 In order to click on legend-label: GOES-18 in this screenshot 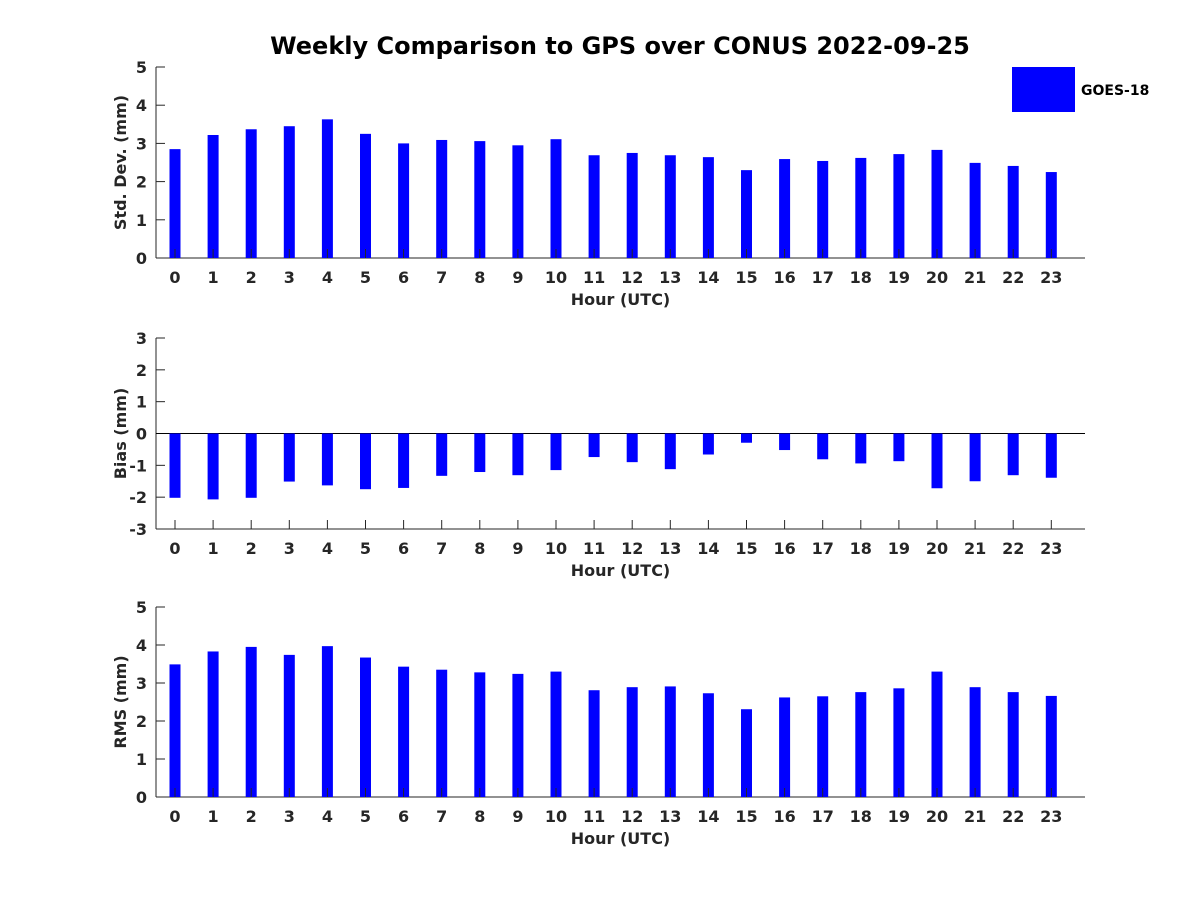, I will do `click(1115, 91)`.